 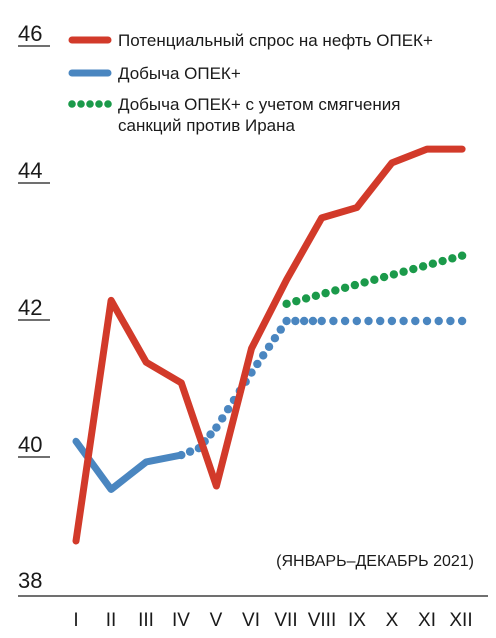 I want to click on series-iran-dotted-line, so click(x=374, y=280).